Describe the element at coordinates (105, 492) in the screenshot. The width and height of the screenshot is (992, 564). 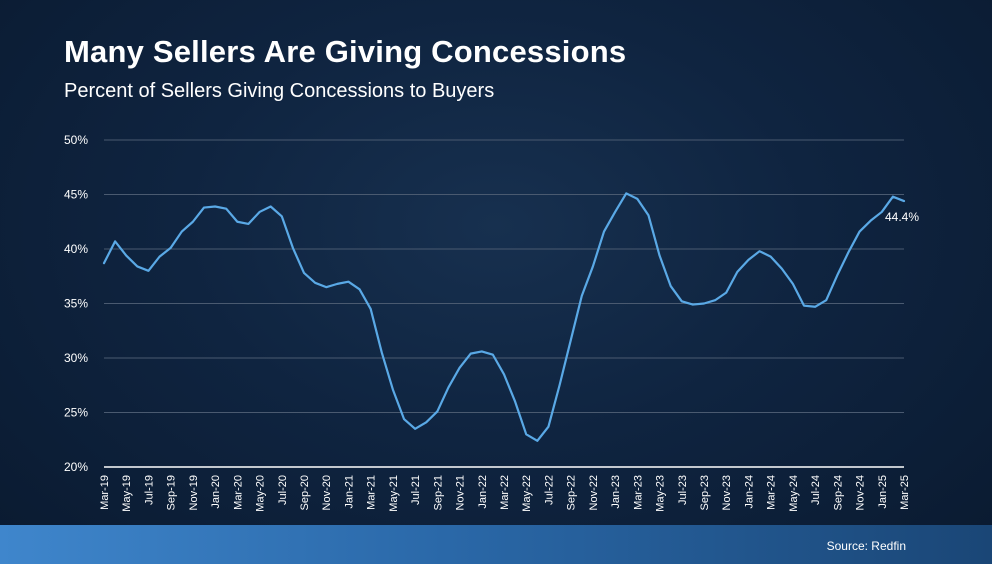
I see `x-tick-label: Mar-19` at that location.